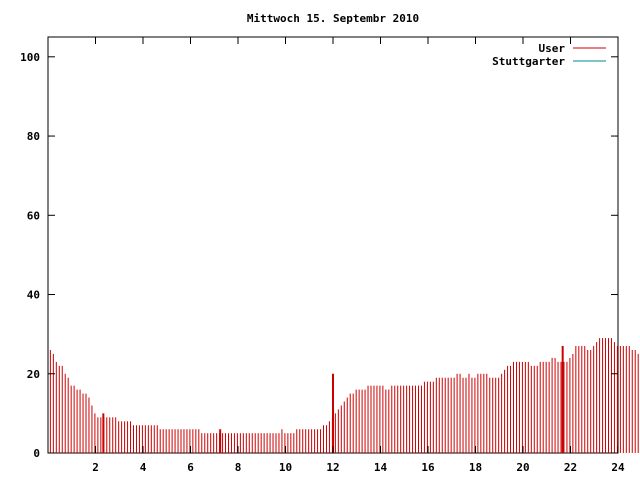 This screenshot has height=480, width=640. What do you see at coordinates (552, 48) in the screenshot?
I see `legend-label: User` at bounding box center [552, 48].